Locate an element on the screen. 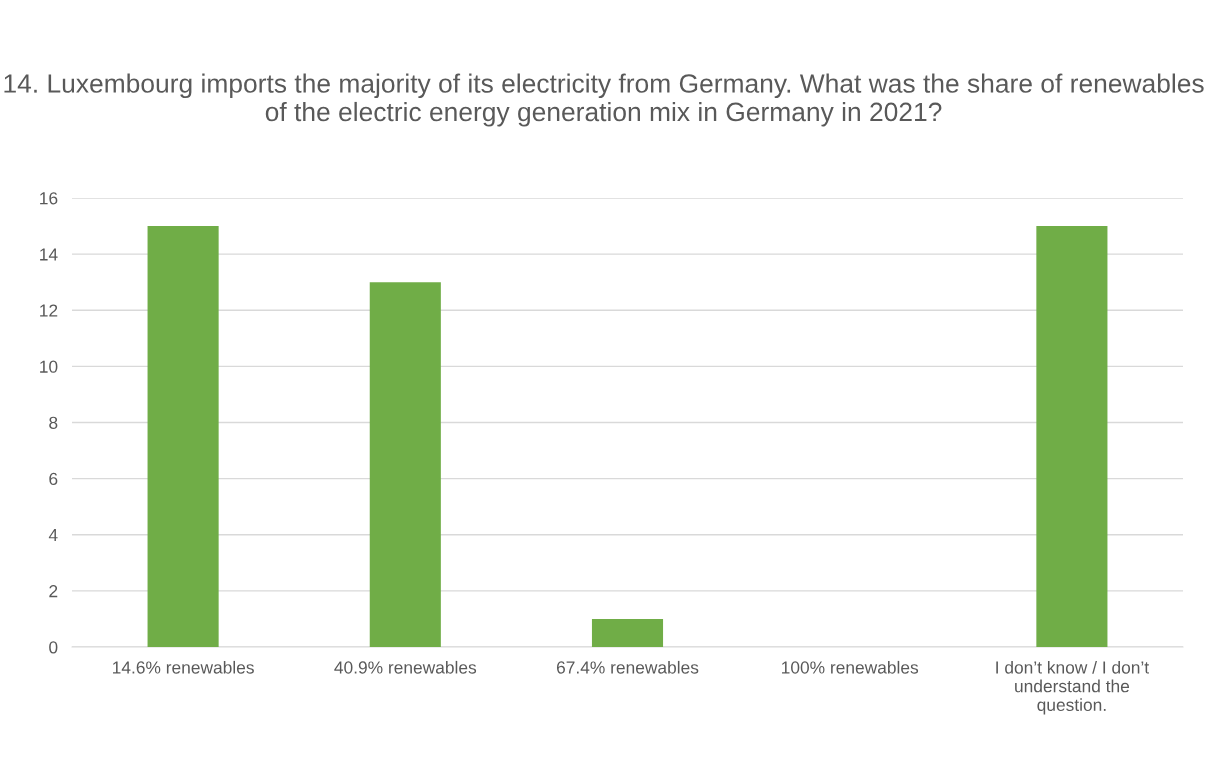 Image resolution: width=1207 pixels, height=758 pixels. chart-title: 14. Luxembourg imports the majority of its electricity from Germany. What was the share of renewables of the electric energy generation mix in Germany in 2021? is located at coordinates (604, 100).